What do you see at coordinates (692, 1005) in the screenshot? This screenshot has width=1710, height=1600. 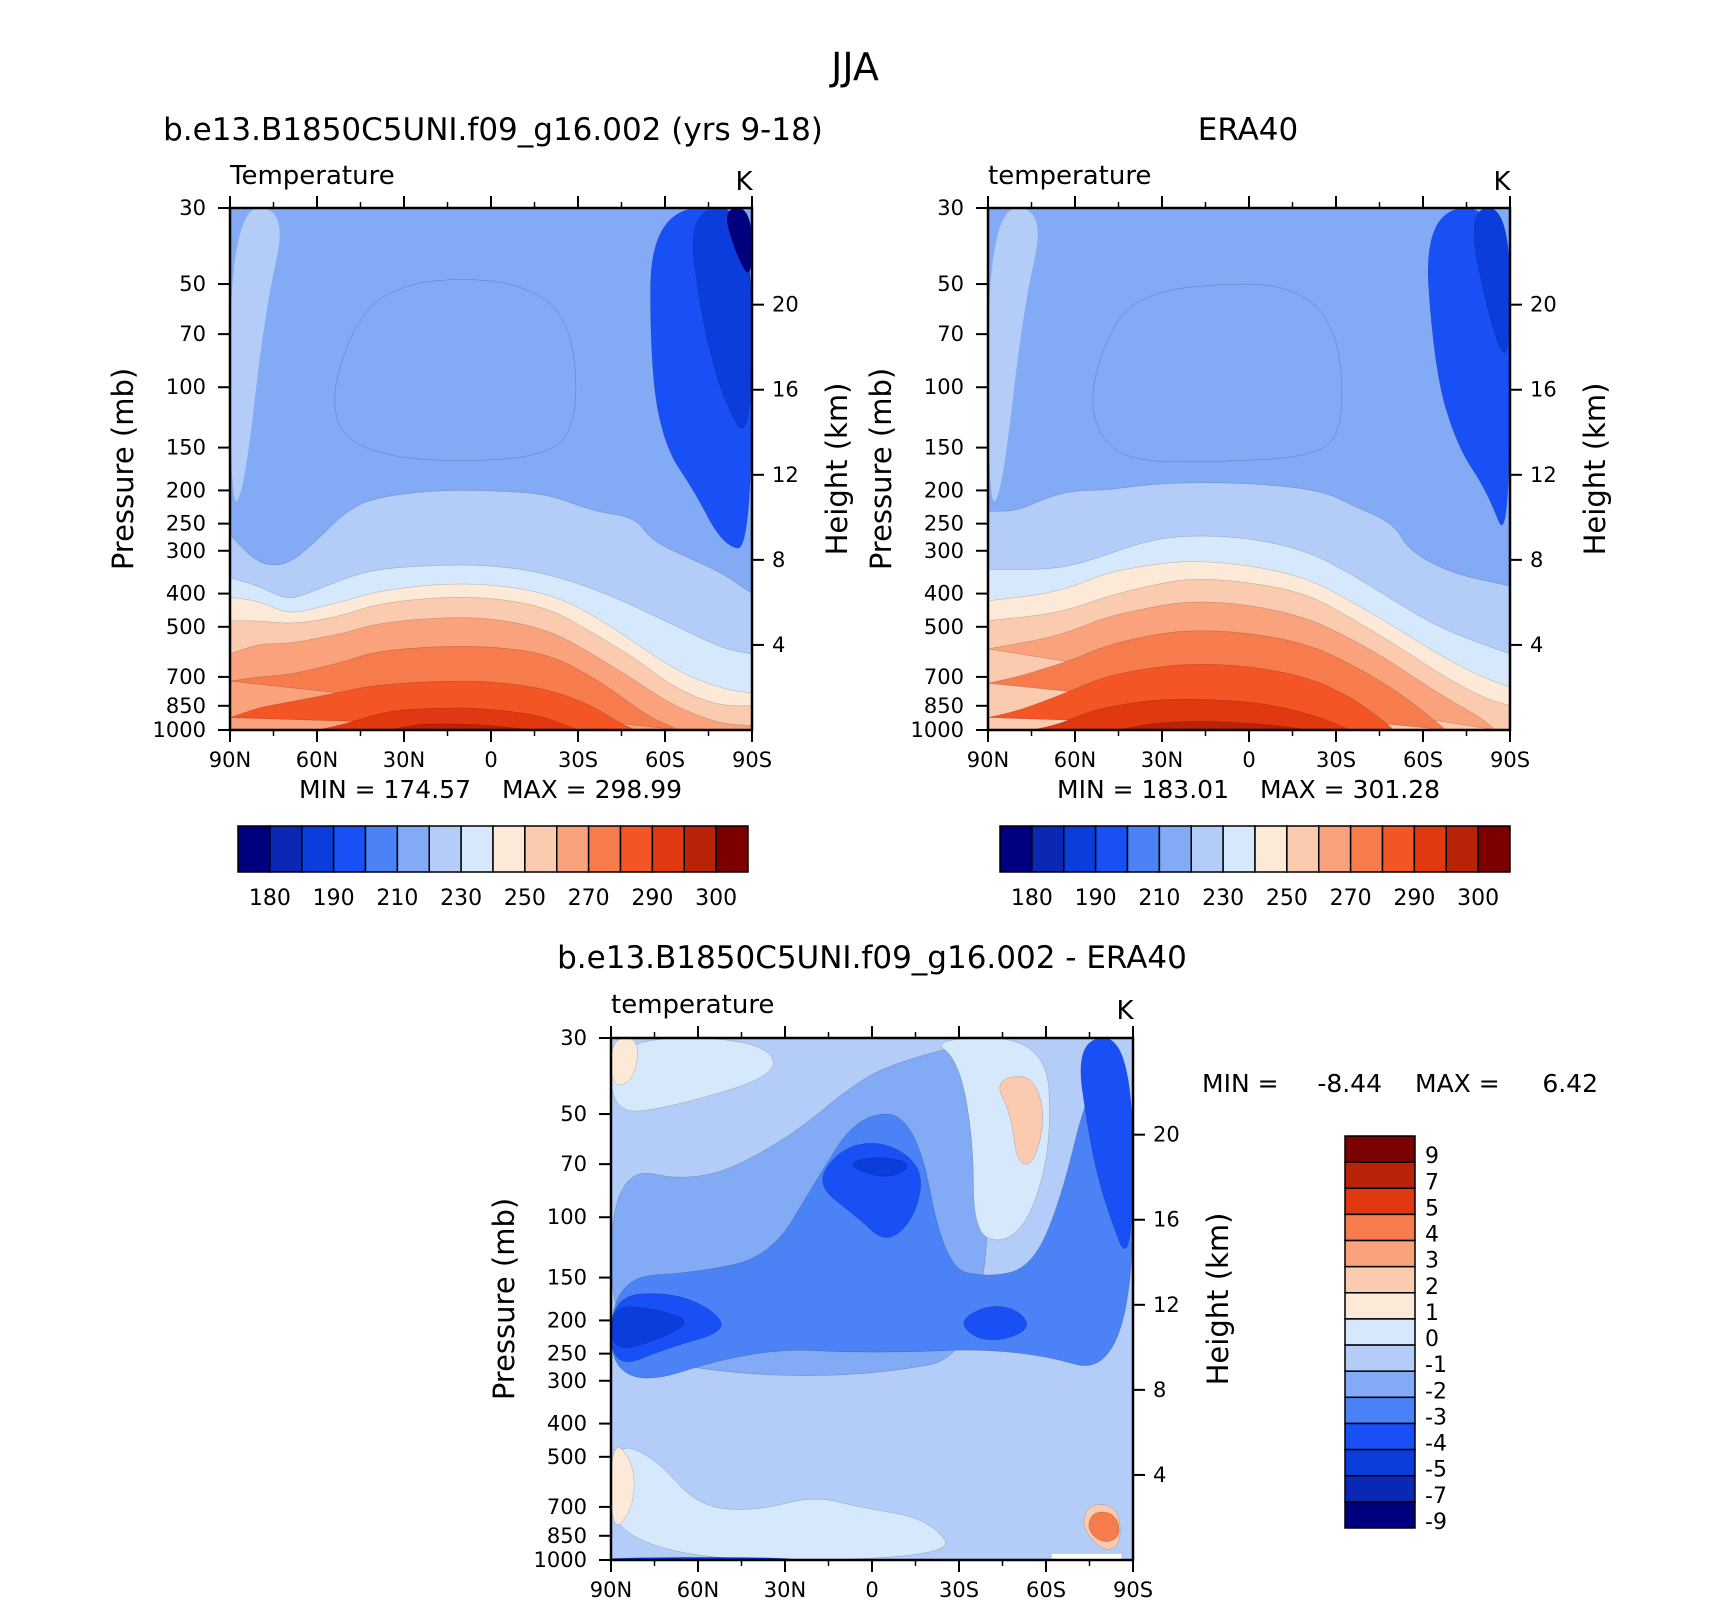 I see `panel-diff-variable: temperature` at bounding box center [692, 1005].